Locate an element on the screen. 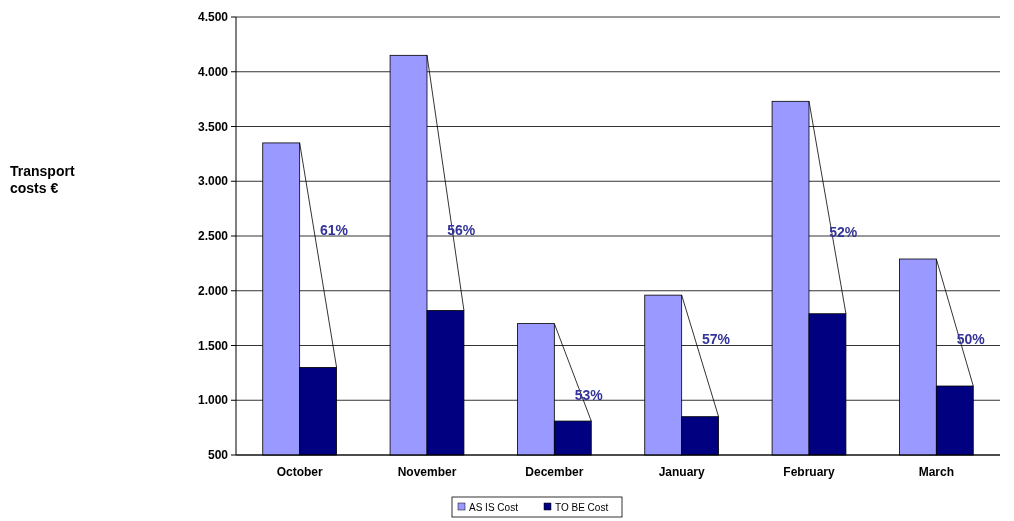 This screenshot has height=521, width=1014. annotation: 52% is located at coordinates (843, 231).